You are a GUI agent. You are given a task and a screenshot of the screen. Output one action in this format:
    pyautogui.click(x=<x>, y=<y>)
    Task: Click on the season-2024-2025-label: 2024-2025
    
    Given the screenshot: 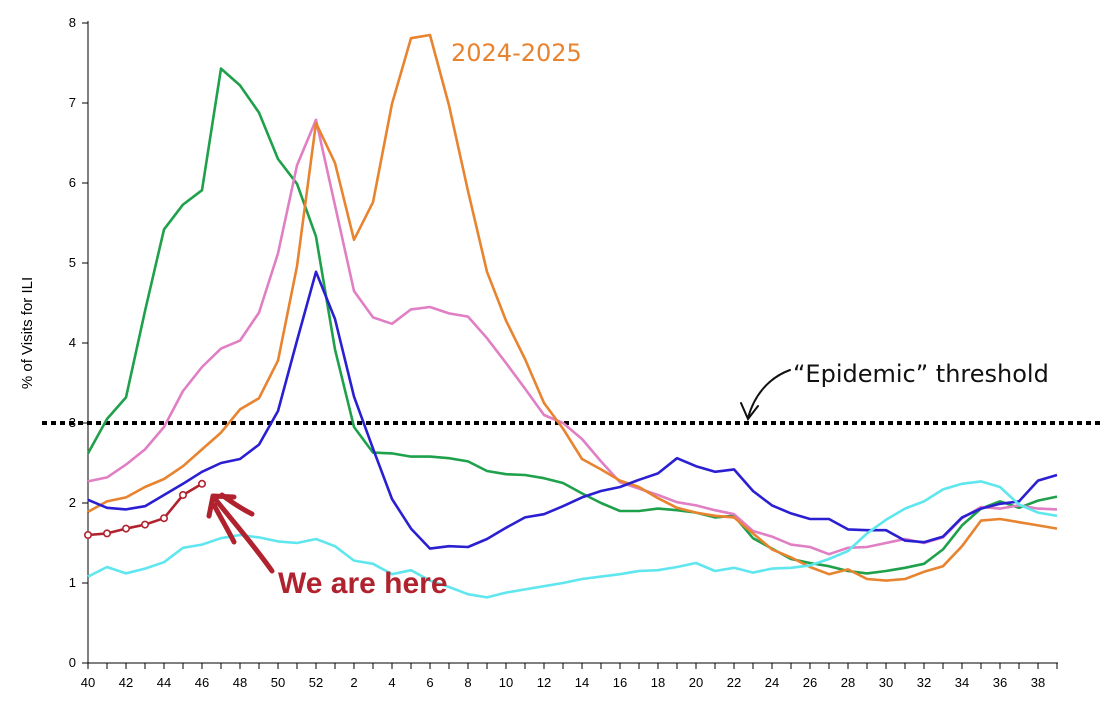 What is the action you would take?
    pyautogui.click(x=516, y=53)
    